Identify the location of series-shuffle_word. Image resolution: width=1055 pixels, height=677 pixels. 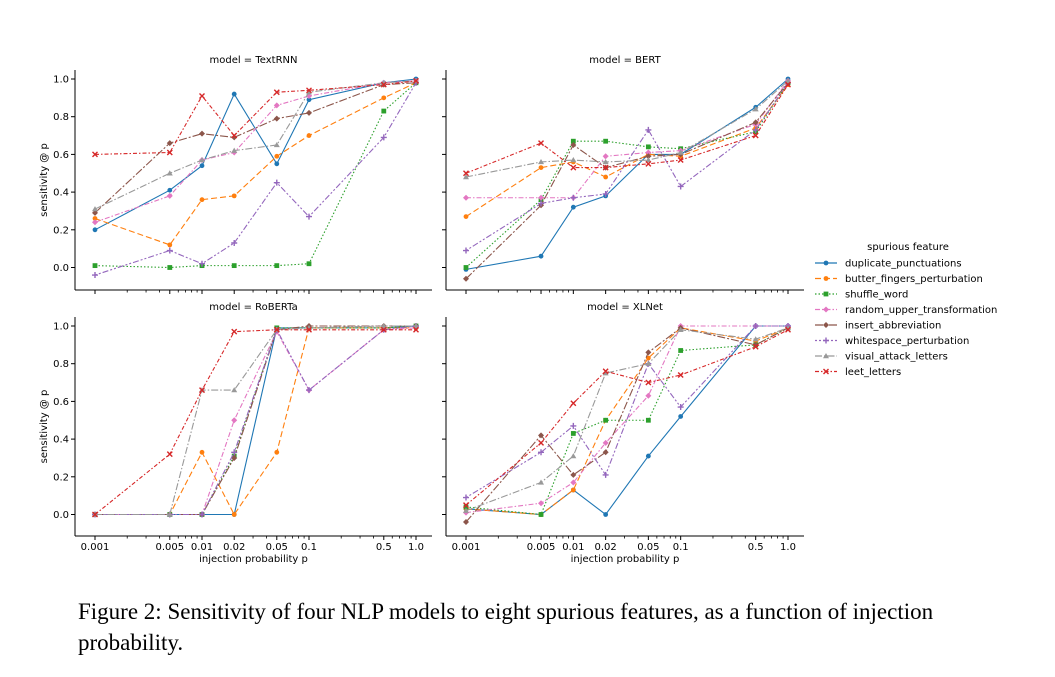
(255, 175).